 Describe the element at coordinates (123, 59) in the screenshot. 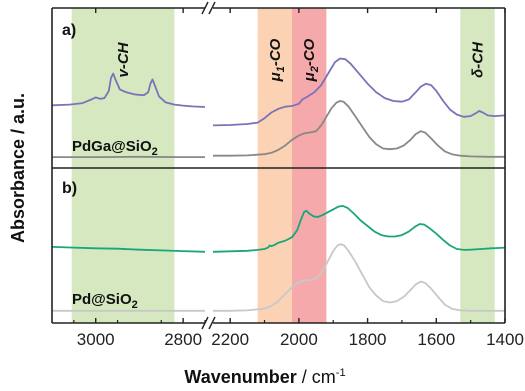

I see `band-label-1: v-CH` at that location.